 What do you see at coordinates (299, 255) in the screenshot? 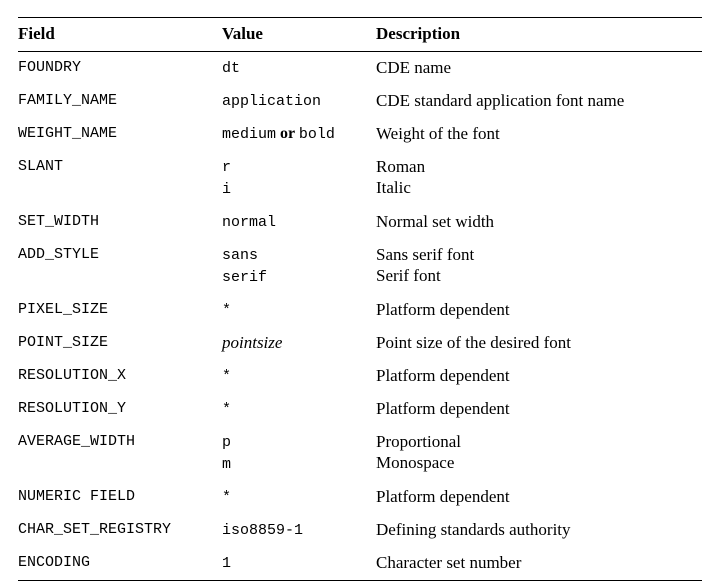
I see `value-line: sans` at bounding box center [299, 255].